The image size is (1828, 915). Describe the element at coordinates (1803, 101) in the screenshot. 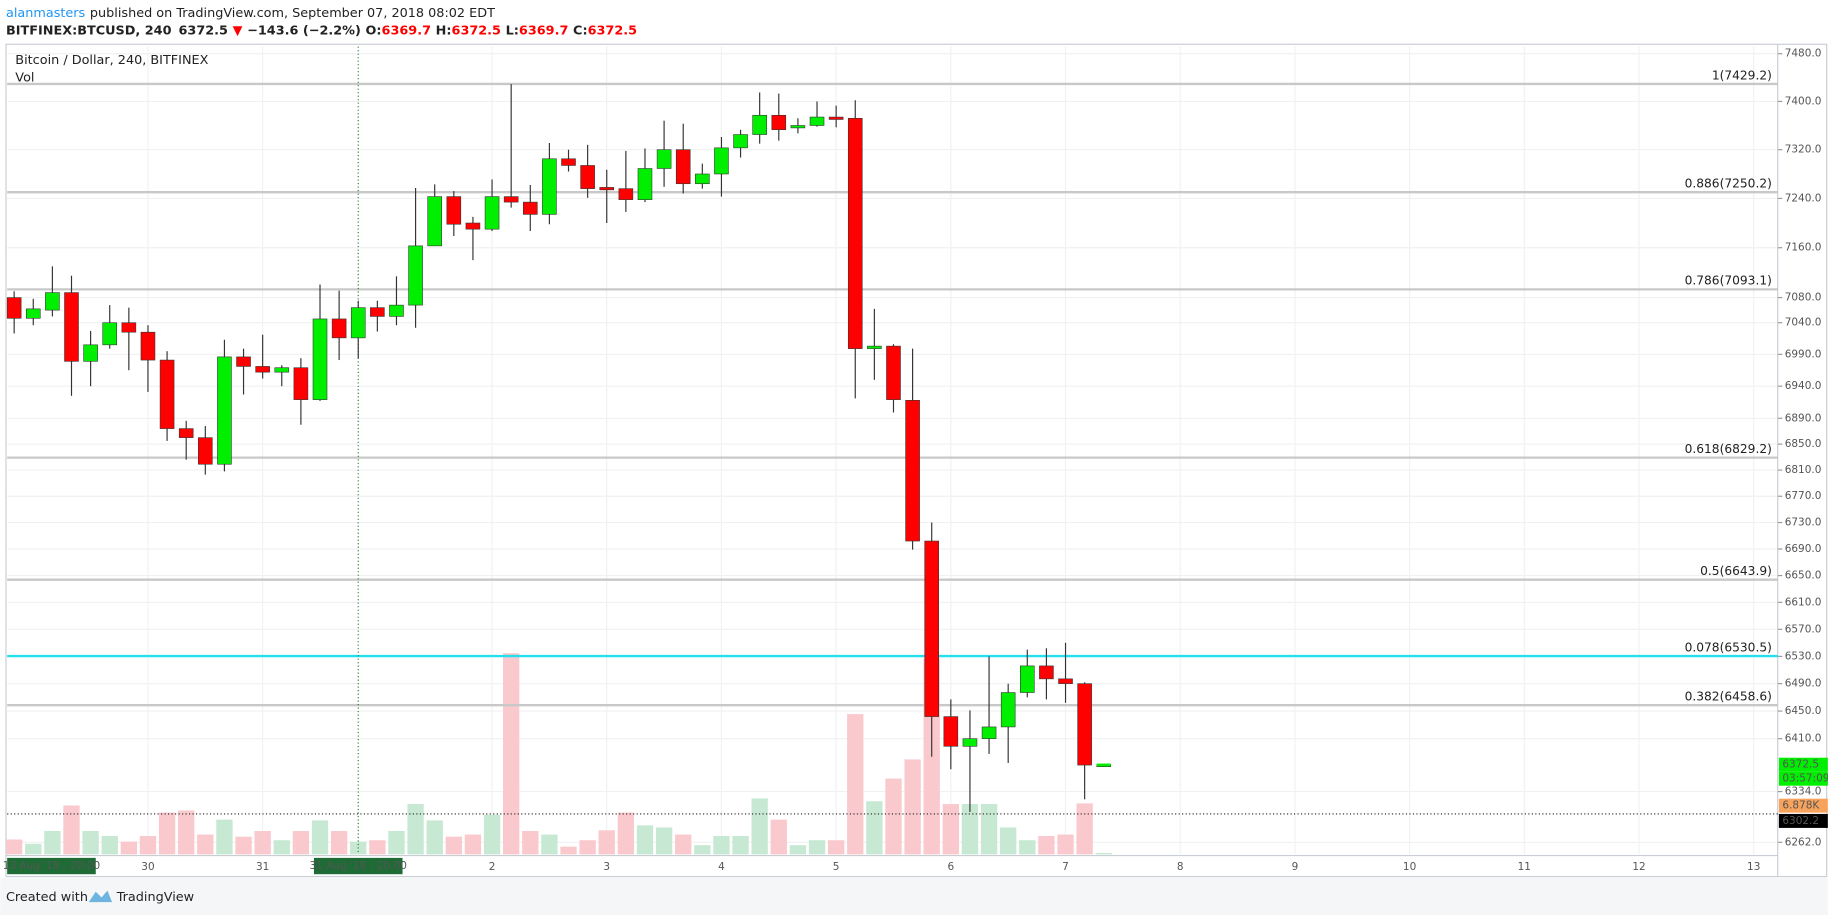

I see `y-tick-label: 7400.0` at that location.